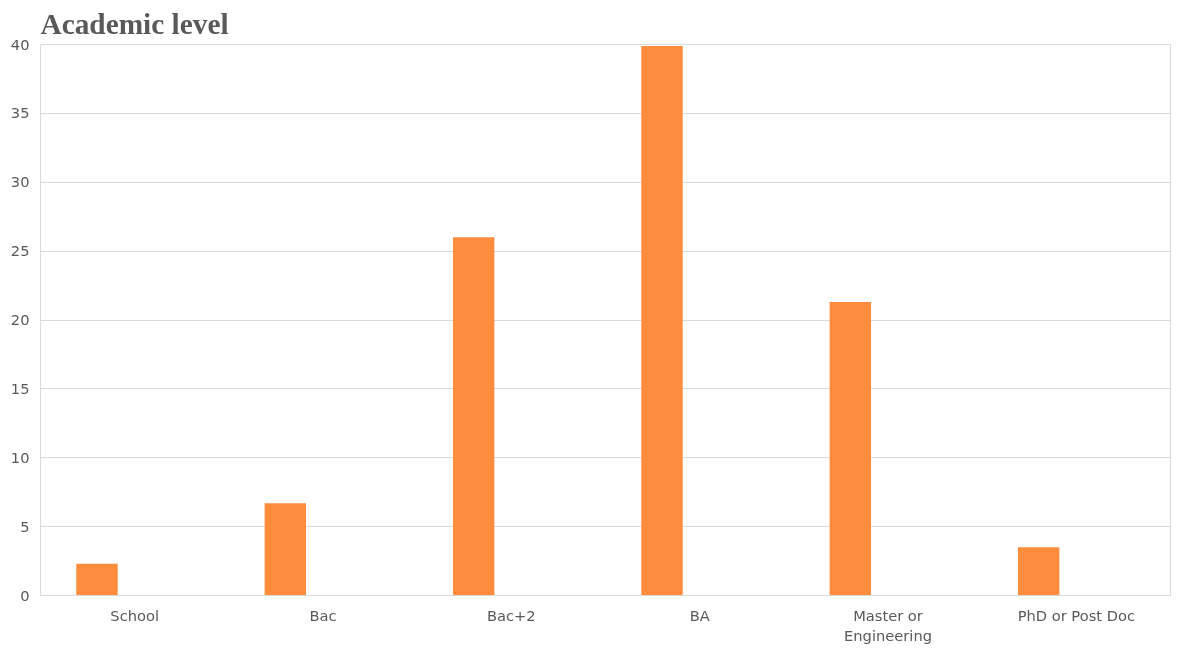 The width and height of the screenshot is (1203, 662). Describe the element at coordinates (134, 23) in the screenshot. I see `chart-title: Academic level` at that location.